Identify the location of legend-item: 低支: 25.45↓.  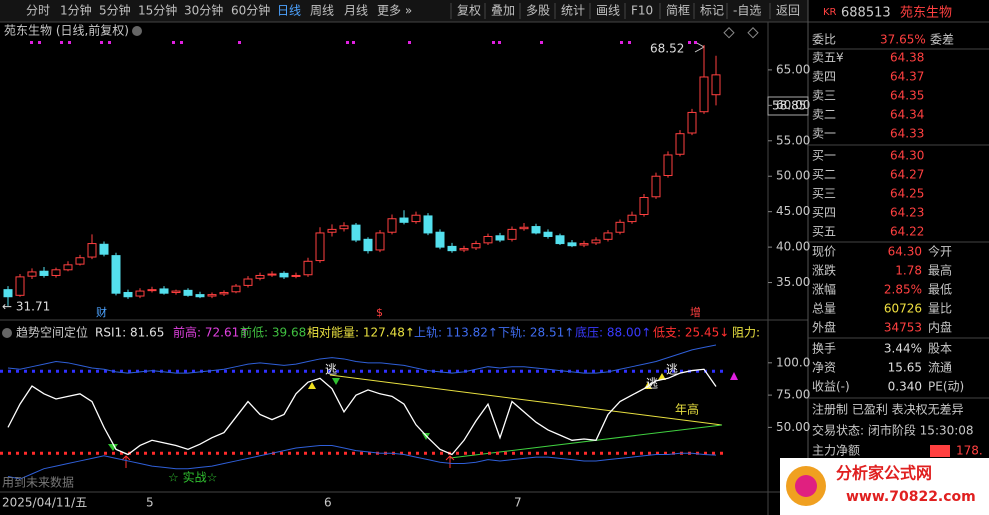
(691, 333).